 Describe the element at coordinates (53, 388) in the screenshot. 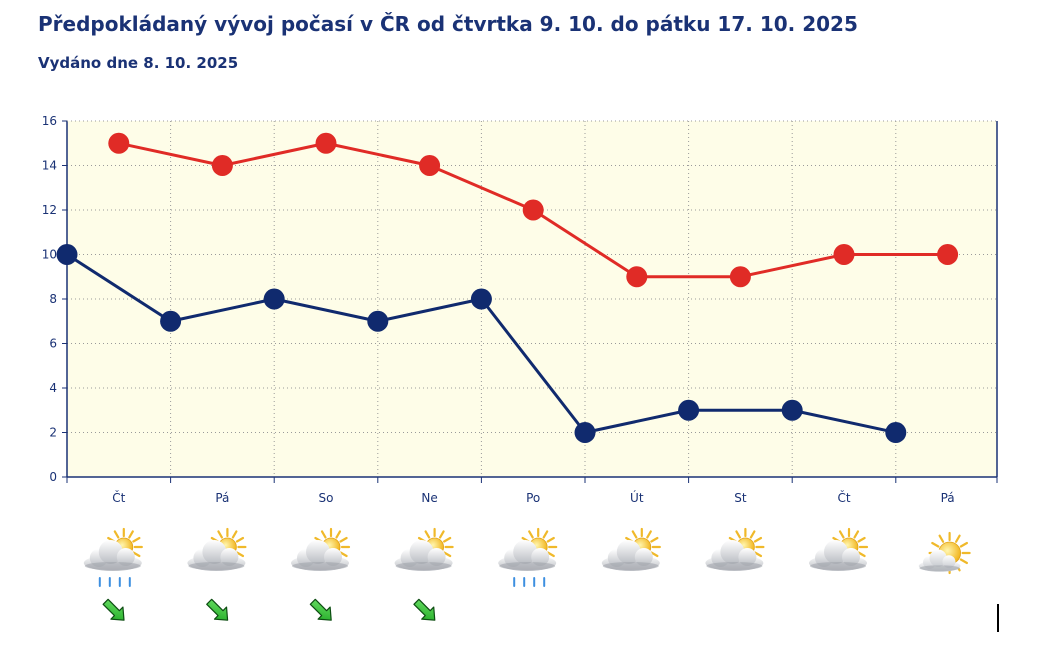

I see `y-tick-label: 4` at that location.